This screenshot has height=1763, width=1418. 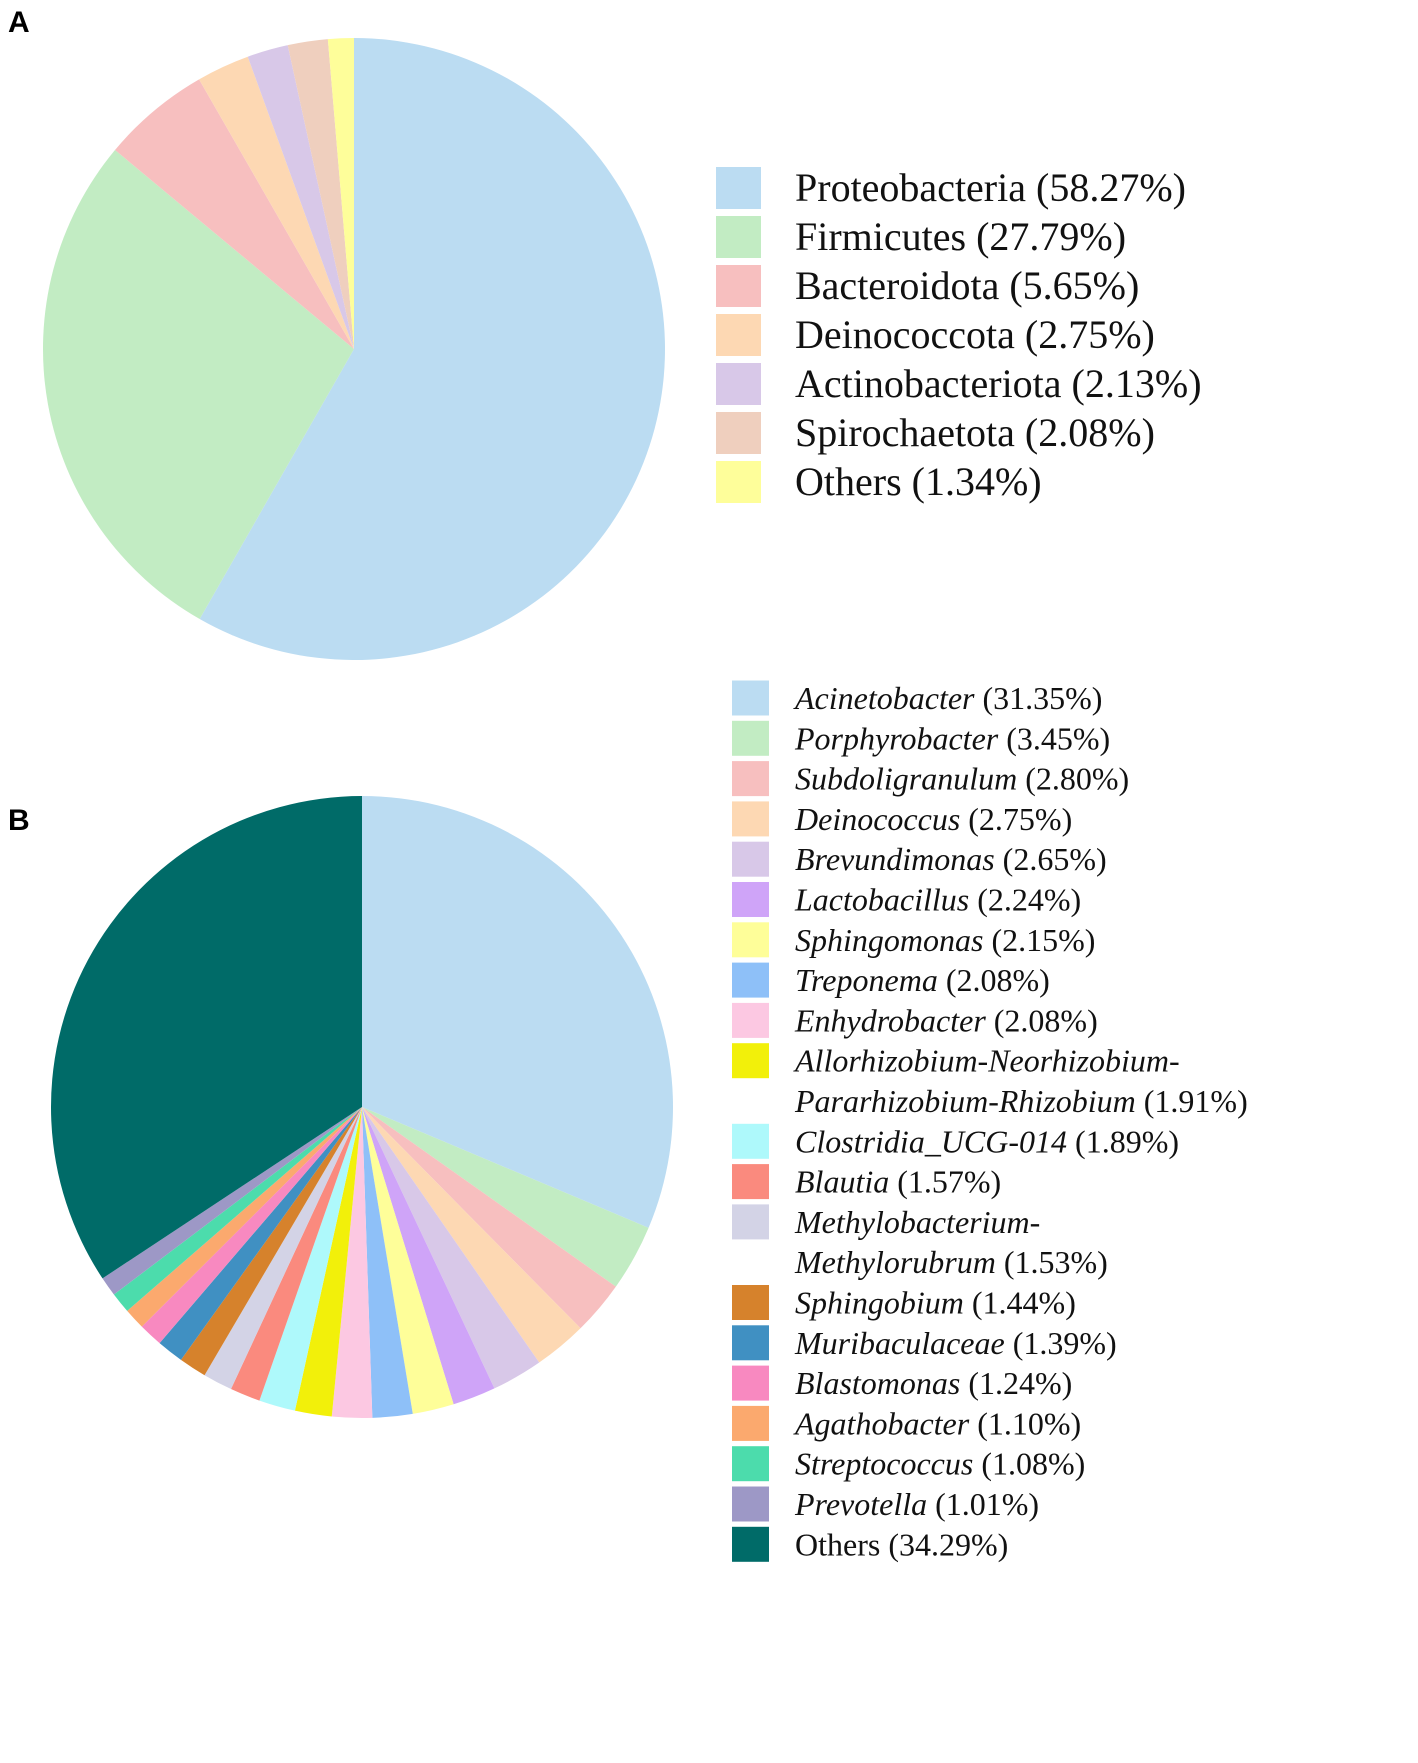 What do you see at coordinates (967, 285) in the screenshot?
I see `a-legend-label: Bacteroidota (5.65%)` at bounding box center [967, 285].